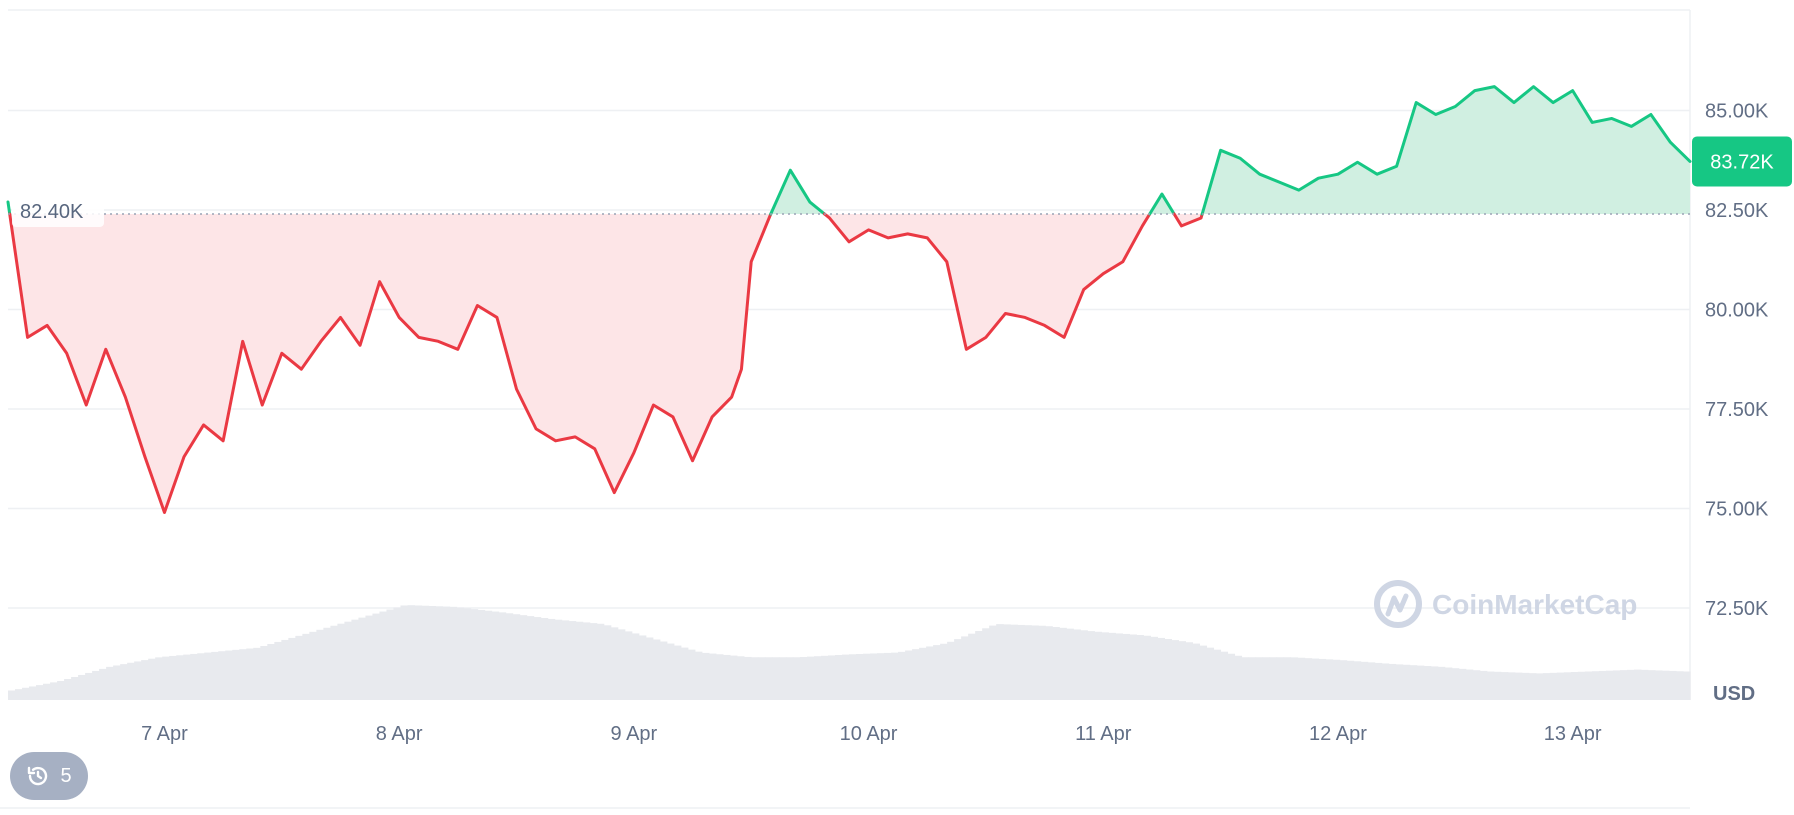 This screenshot has height=815, width=1794. I want to click on x-tick-label: 11 Apr, so click(1103, 734).